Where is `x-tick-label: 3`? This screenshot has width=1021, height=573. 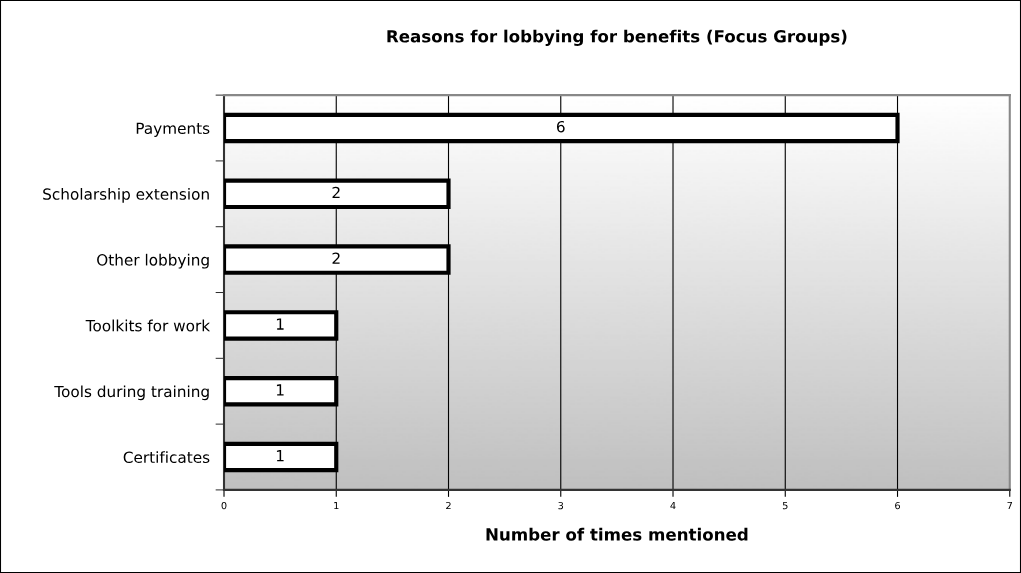 x-tick-label: 3 is located at coordinates (561, 505).